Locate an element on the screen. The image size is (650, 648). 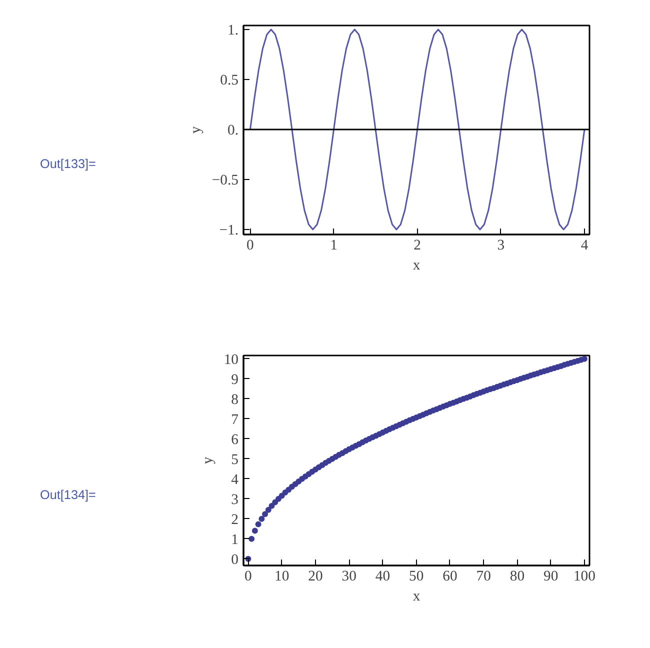
y-tick-label: 1 is located at coordinates (234, 540).